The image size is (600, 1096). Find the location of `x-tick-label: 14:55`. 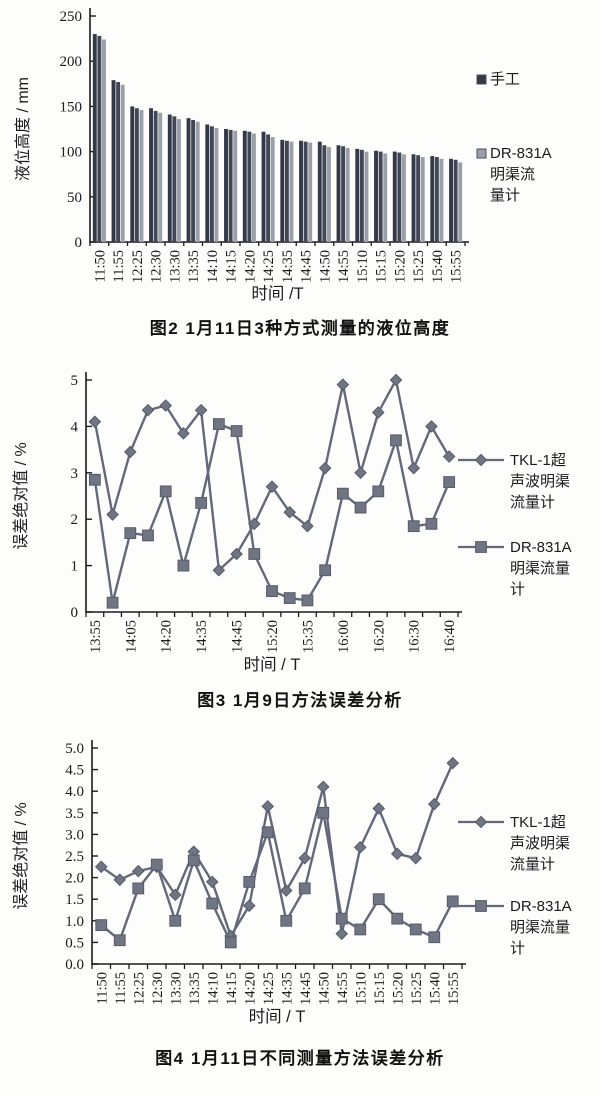

x-tick-label: 14:55 is located at coordinates (343, 988).